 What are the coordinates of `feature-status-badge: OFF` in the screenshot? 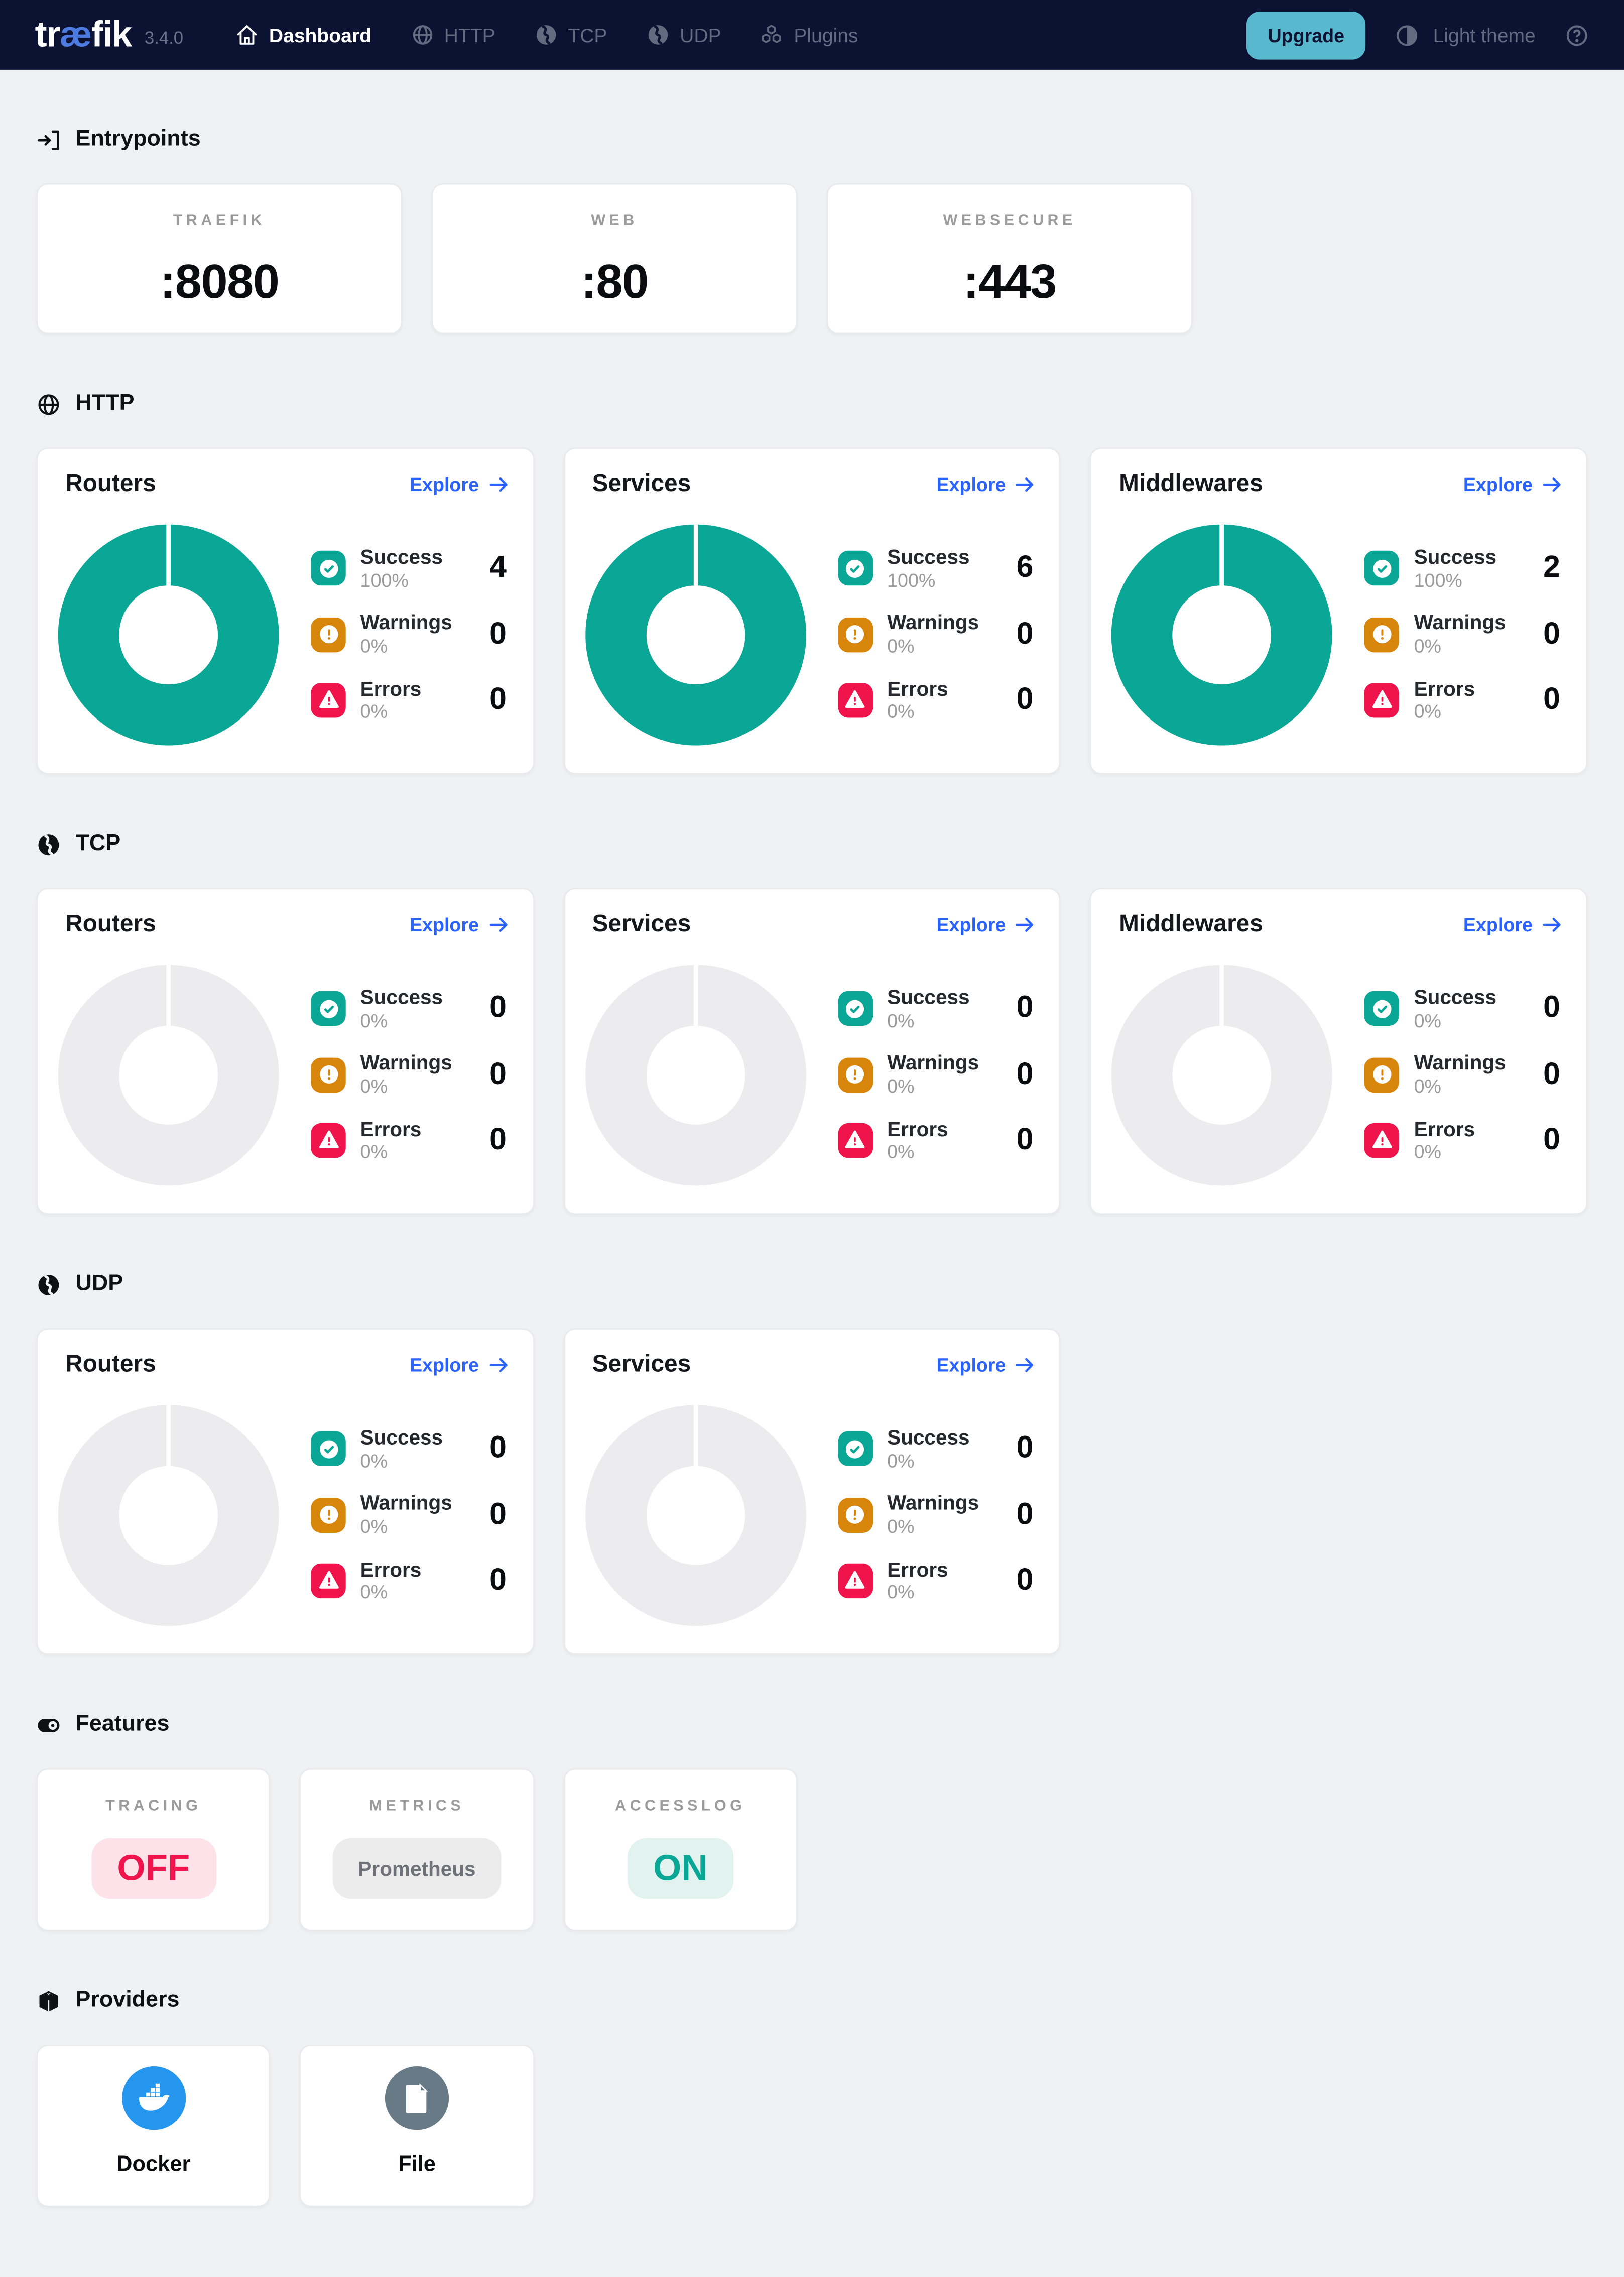 It's located at (153, 1868).